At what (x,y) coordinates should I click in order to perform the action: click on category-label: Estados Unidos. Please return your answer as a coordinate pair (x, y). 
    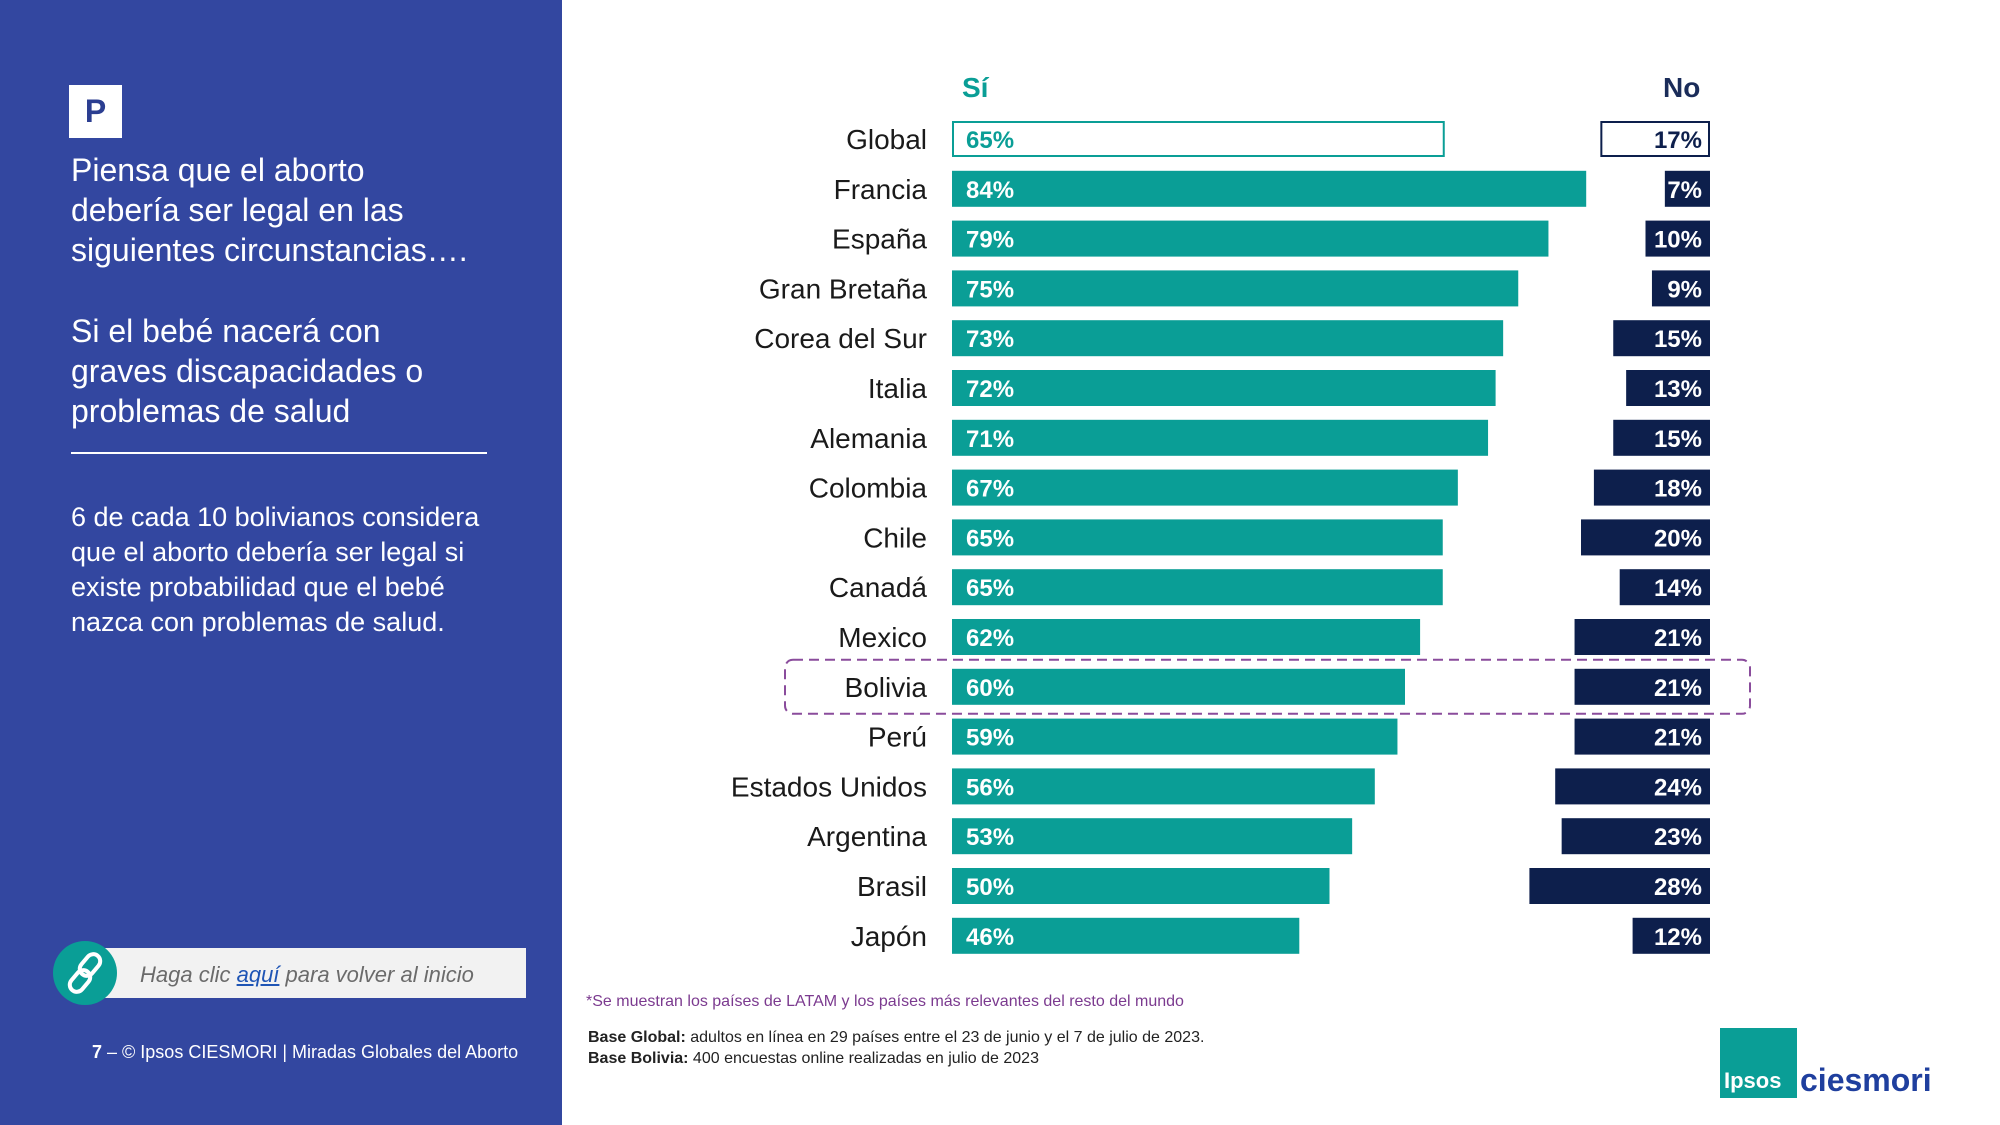
    Looking at the image, I should click on (829, 786).